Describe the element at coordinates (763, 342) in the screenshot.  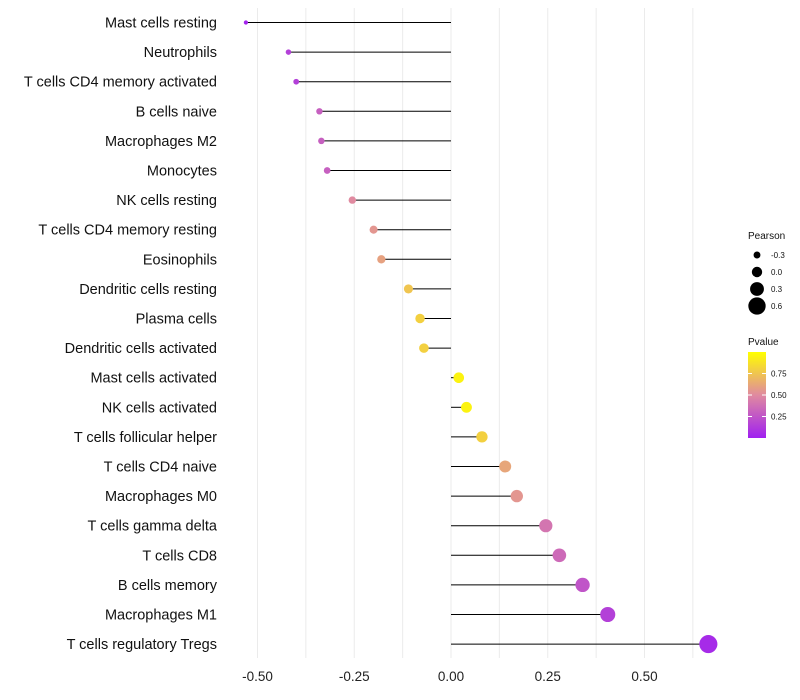
I see `color-legend-title: Pvalue` at that location.